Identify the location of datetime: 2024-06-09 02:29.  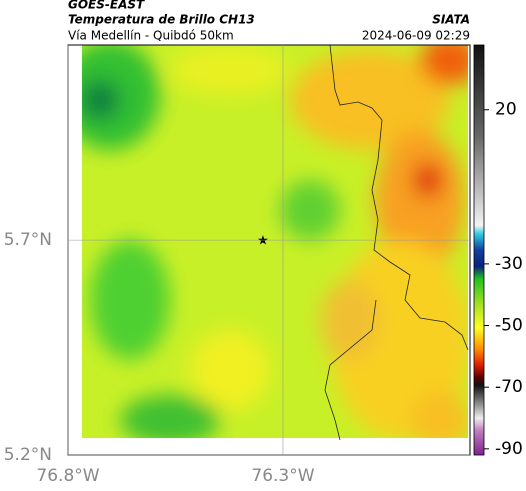
(416, 36).